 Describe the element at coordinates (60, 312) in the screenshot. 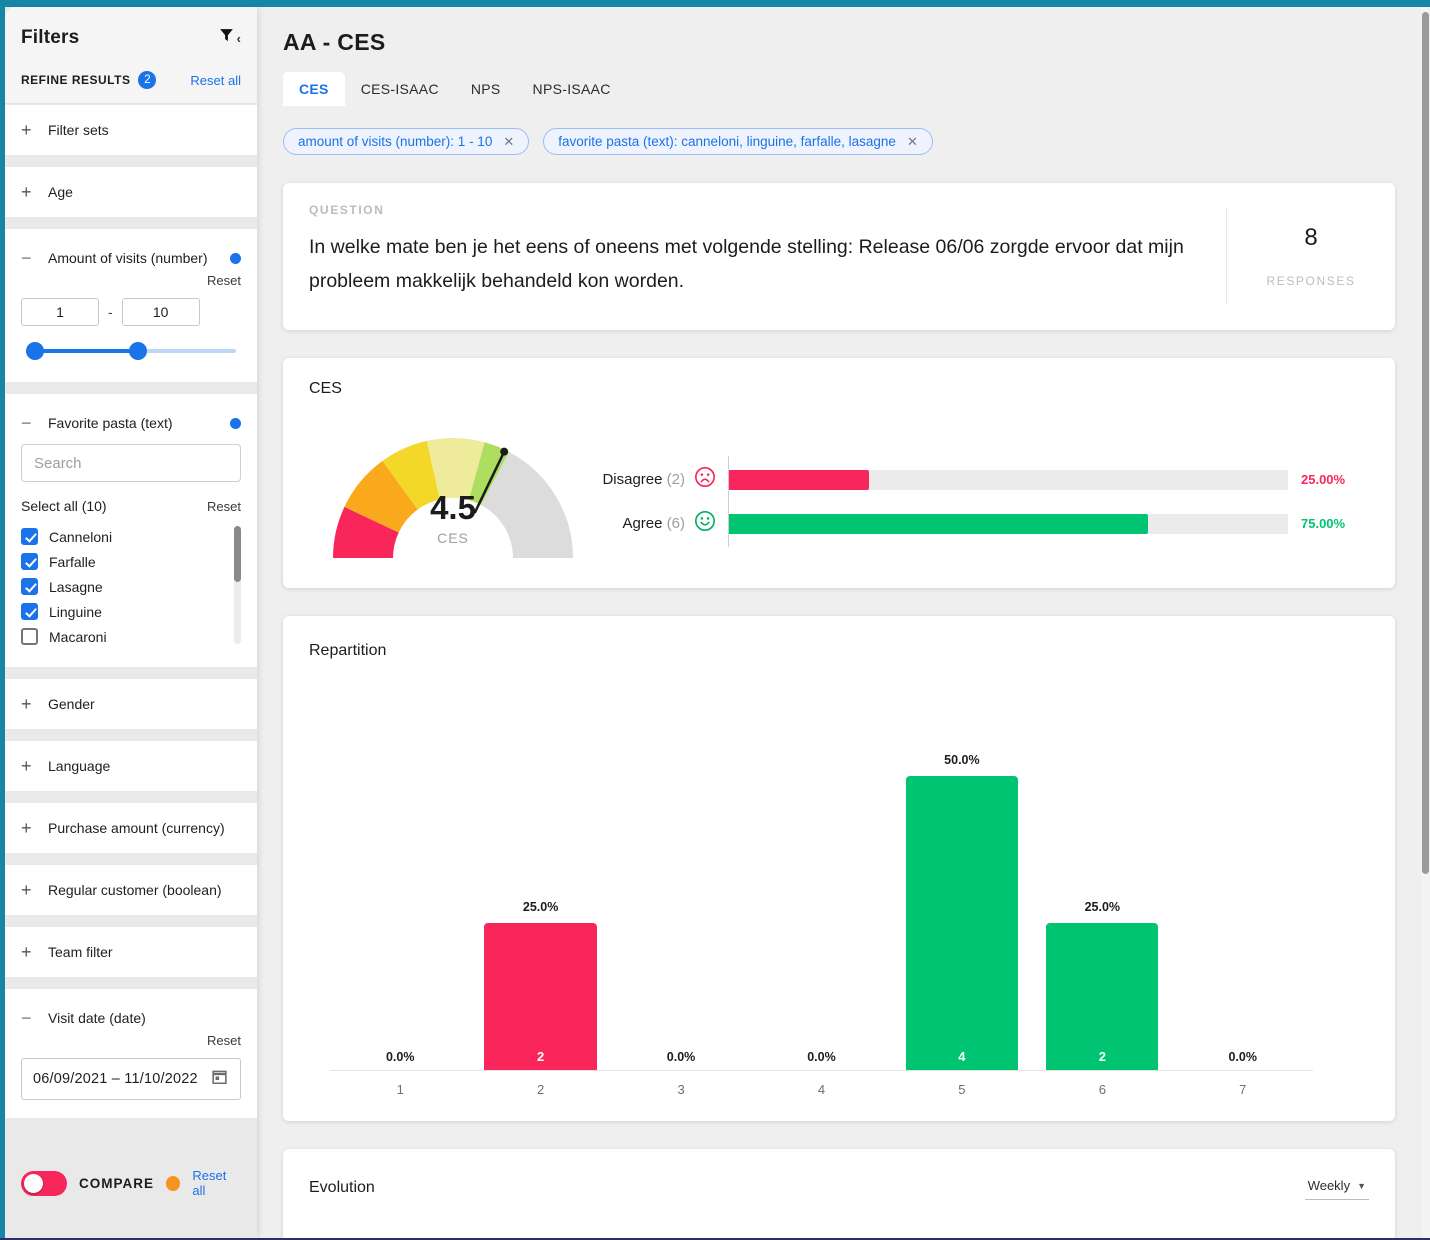

I see `visits-min-input` at that location.